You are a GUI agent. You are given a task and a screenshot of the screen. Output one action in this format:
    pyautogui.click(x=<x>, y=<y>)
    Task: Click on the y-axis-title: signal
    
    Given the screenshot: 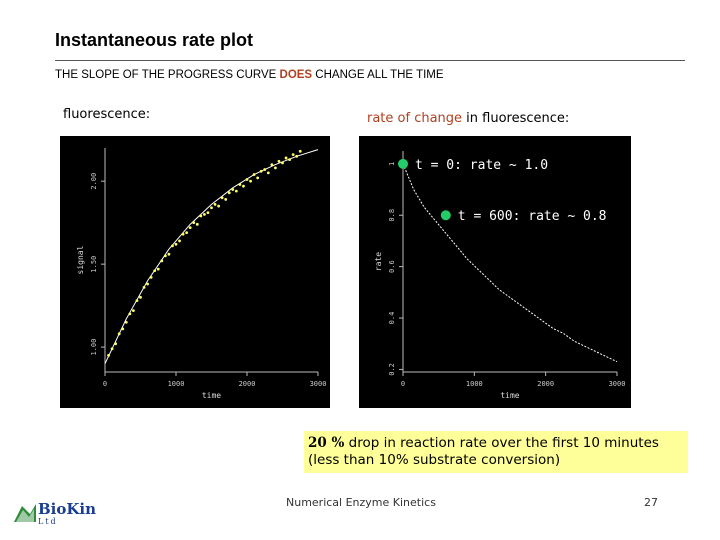 What is the action you would take?
    pyautogui.click(x=80, y=259)
    